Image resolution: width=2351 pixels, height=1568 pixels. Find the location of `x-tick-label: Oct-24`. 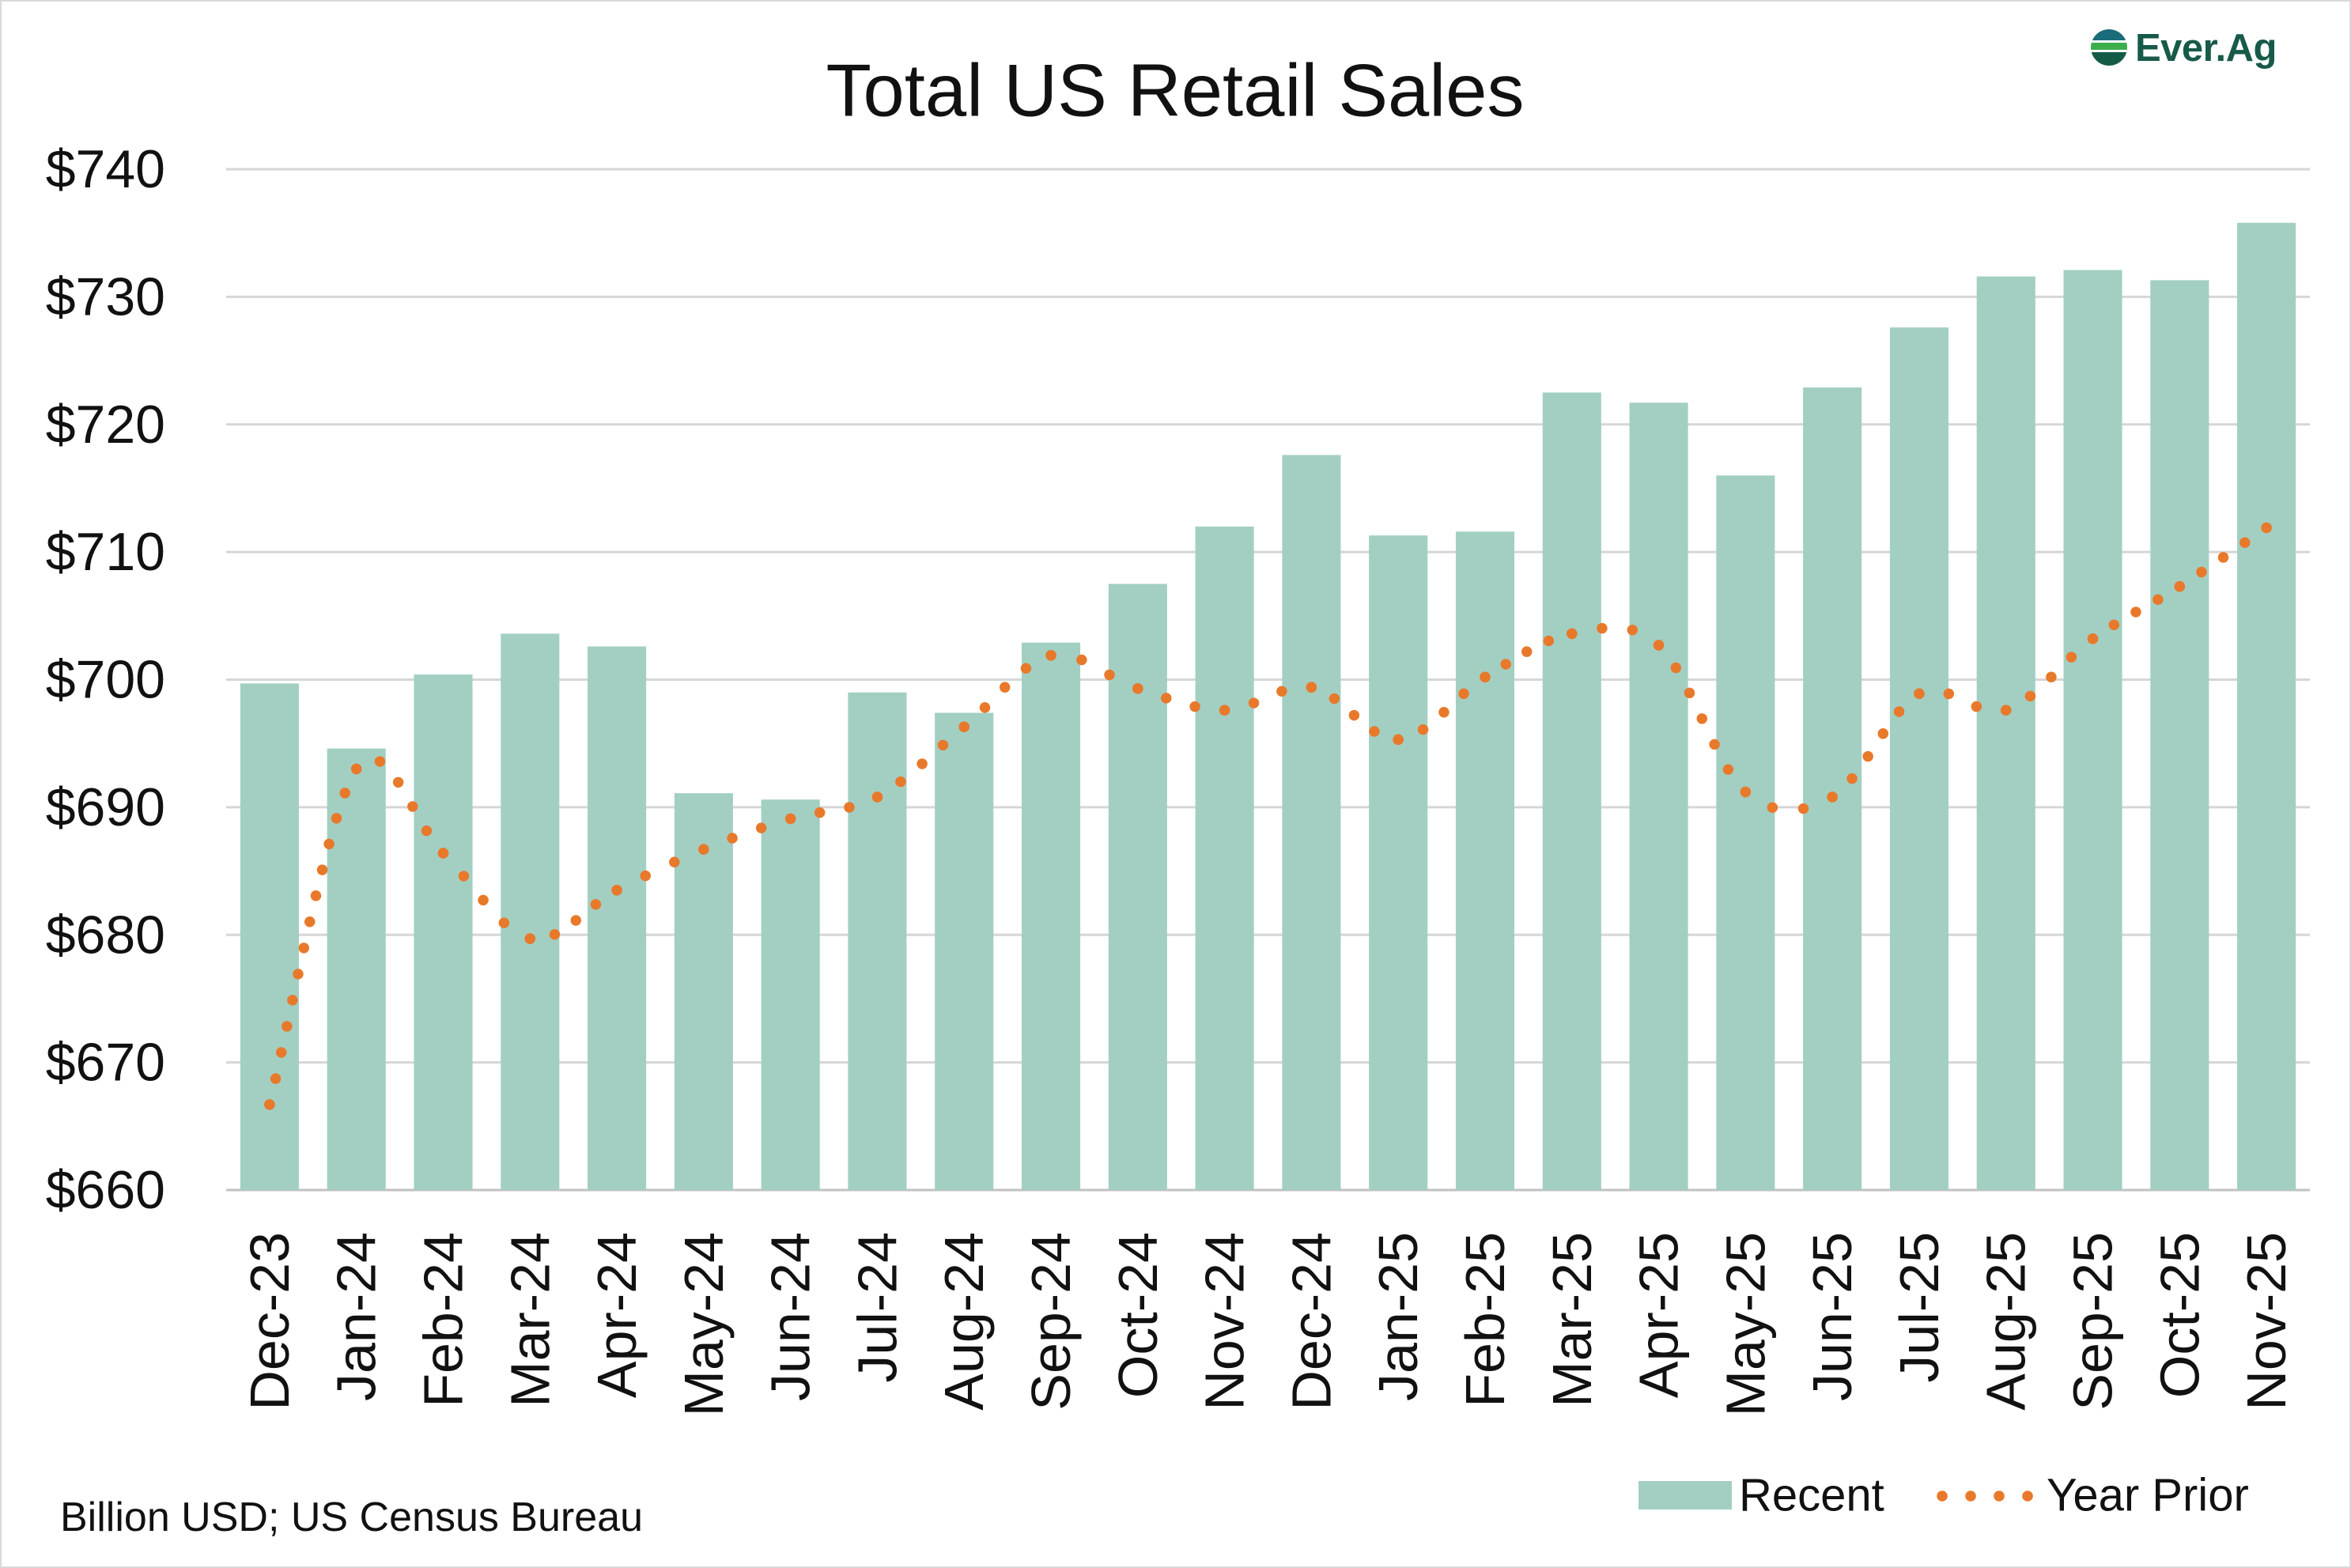

x-tick-label: Oct-24 is located at coordinates (1138, 1315).